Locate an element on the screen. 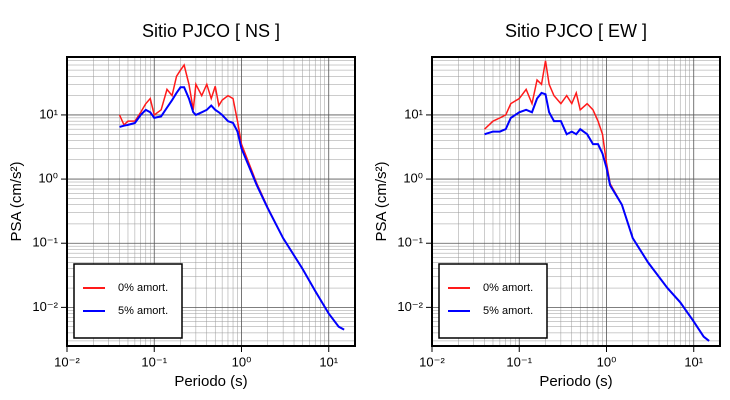 The height and width of the screenshot is (400, 730). chart-title: Sitio PJCO [ EW ] is located at coordinates (576, 31).